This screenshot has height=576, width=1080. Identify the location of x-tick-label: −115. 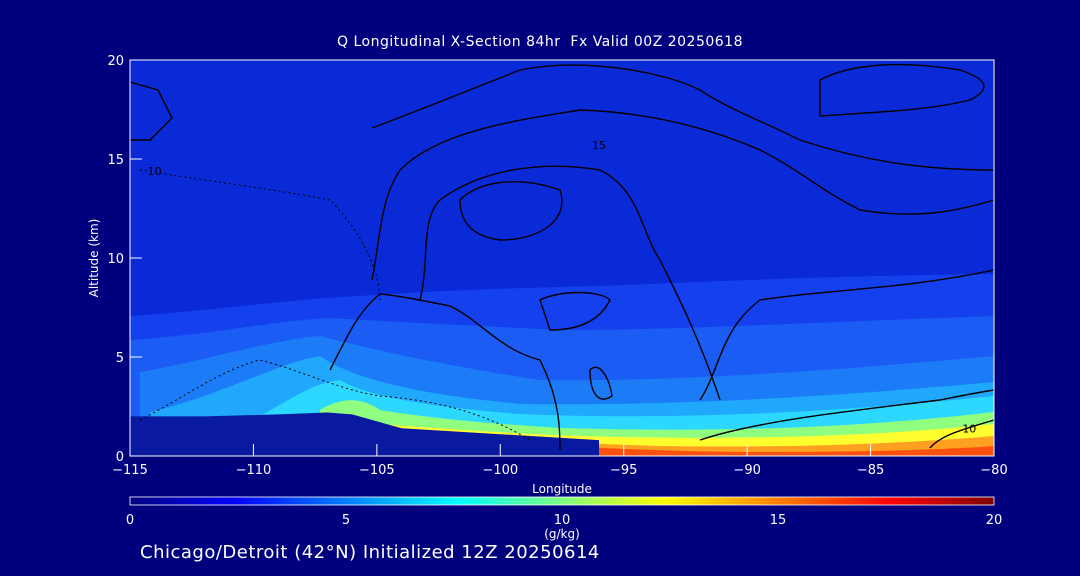
(130, 470).